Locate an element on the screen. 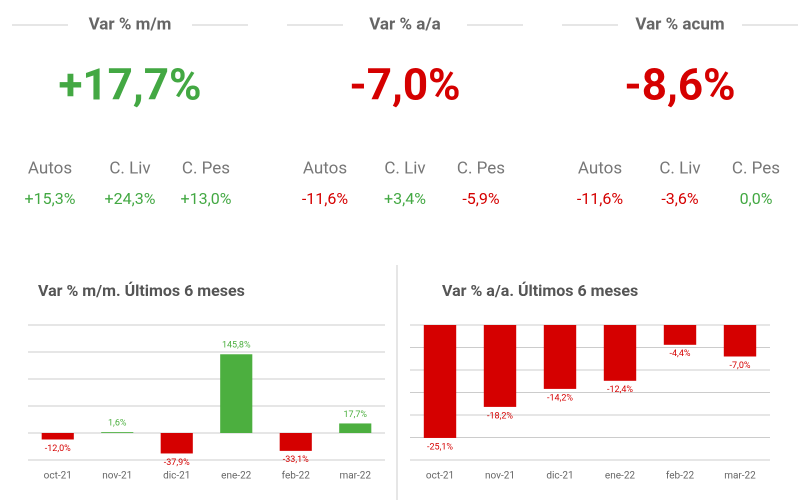 The height and width of the screenshot is (503, 800). value-label: -33,1% is located at coordinates (296, 460).